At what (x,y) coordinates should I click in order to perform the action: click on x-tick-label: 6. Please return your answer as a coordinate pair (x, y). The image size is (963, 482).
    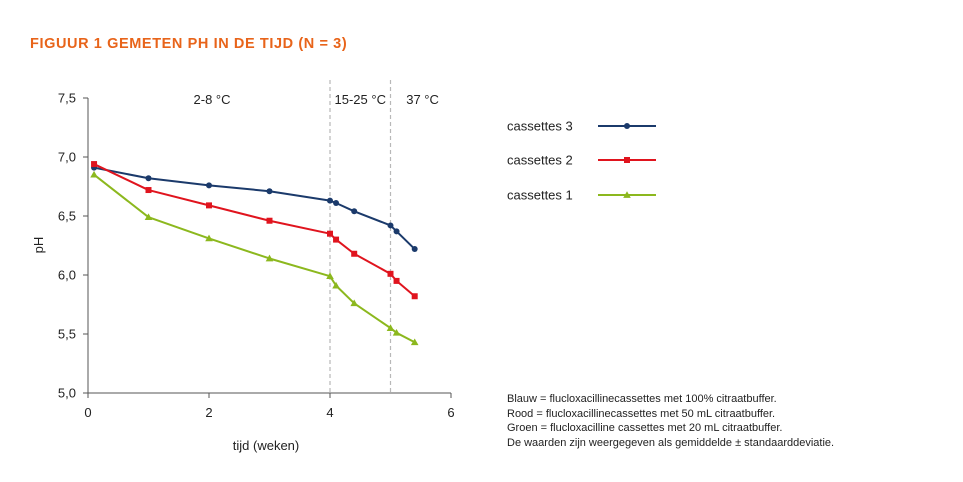
    Looking at the image, I should click on (450, 412).